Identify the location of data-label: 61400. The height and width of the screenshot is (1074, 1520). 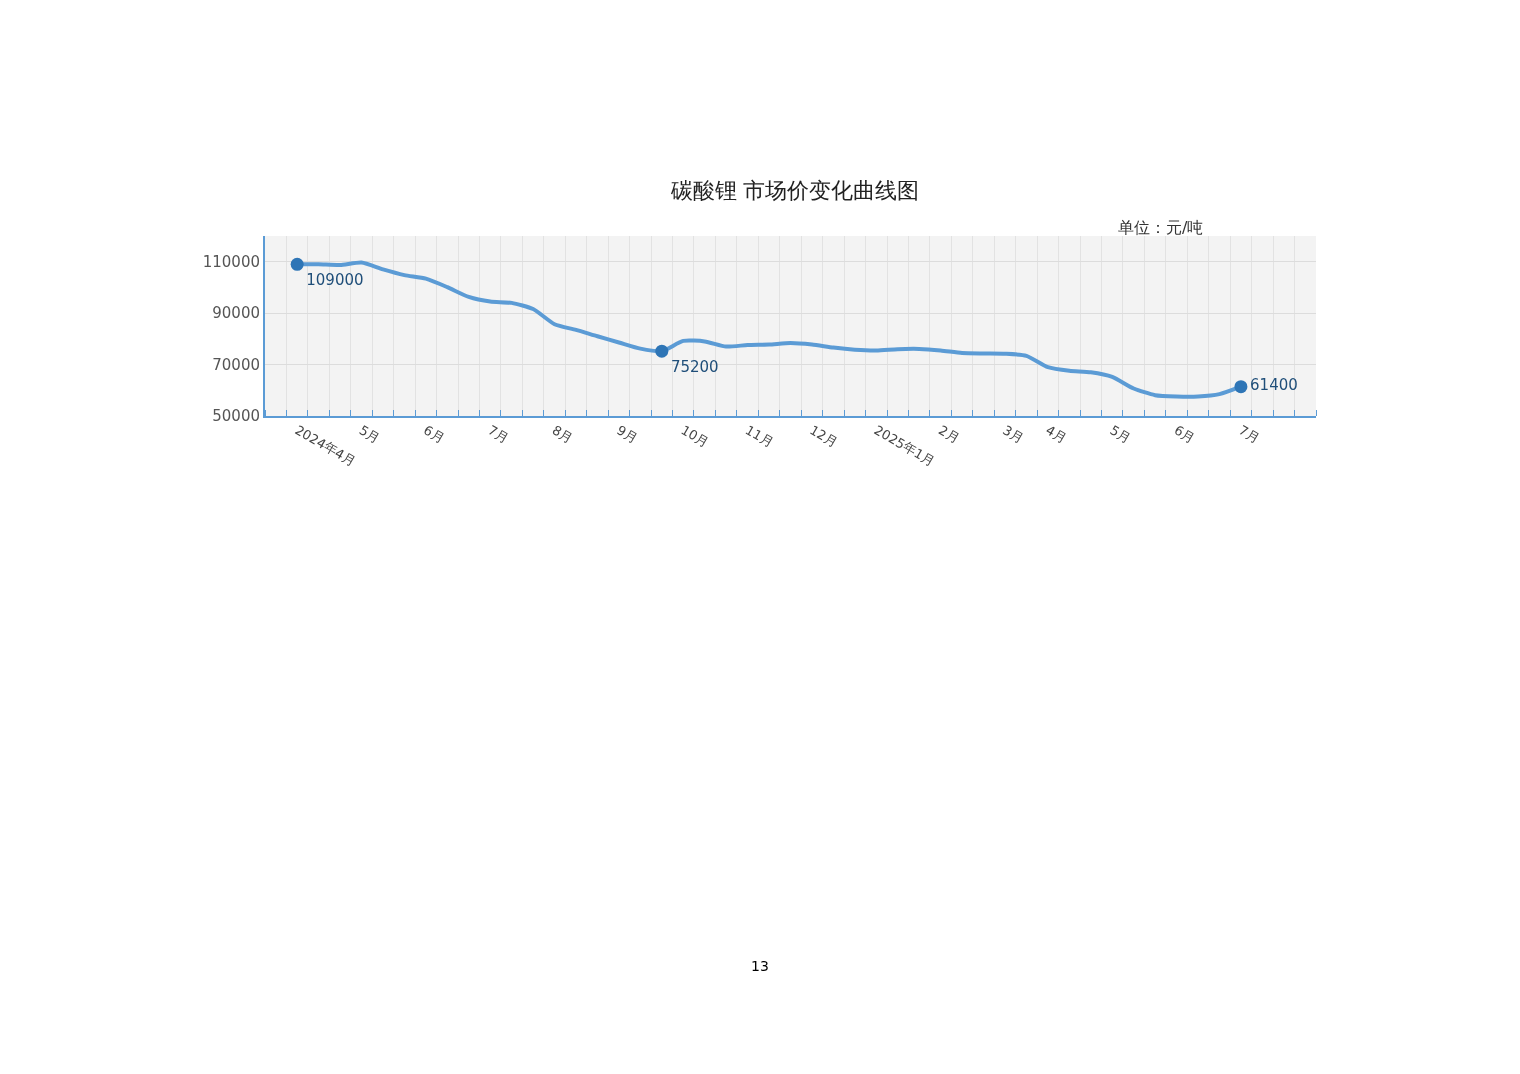
(1274, 385).